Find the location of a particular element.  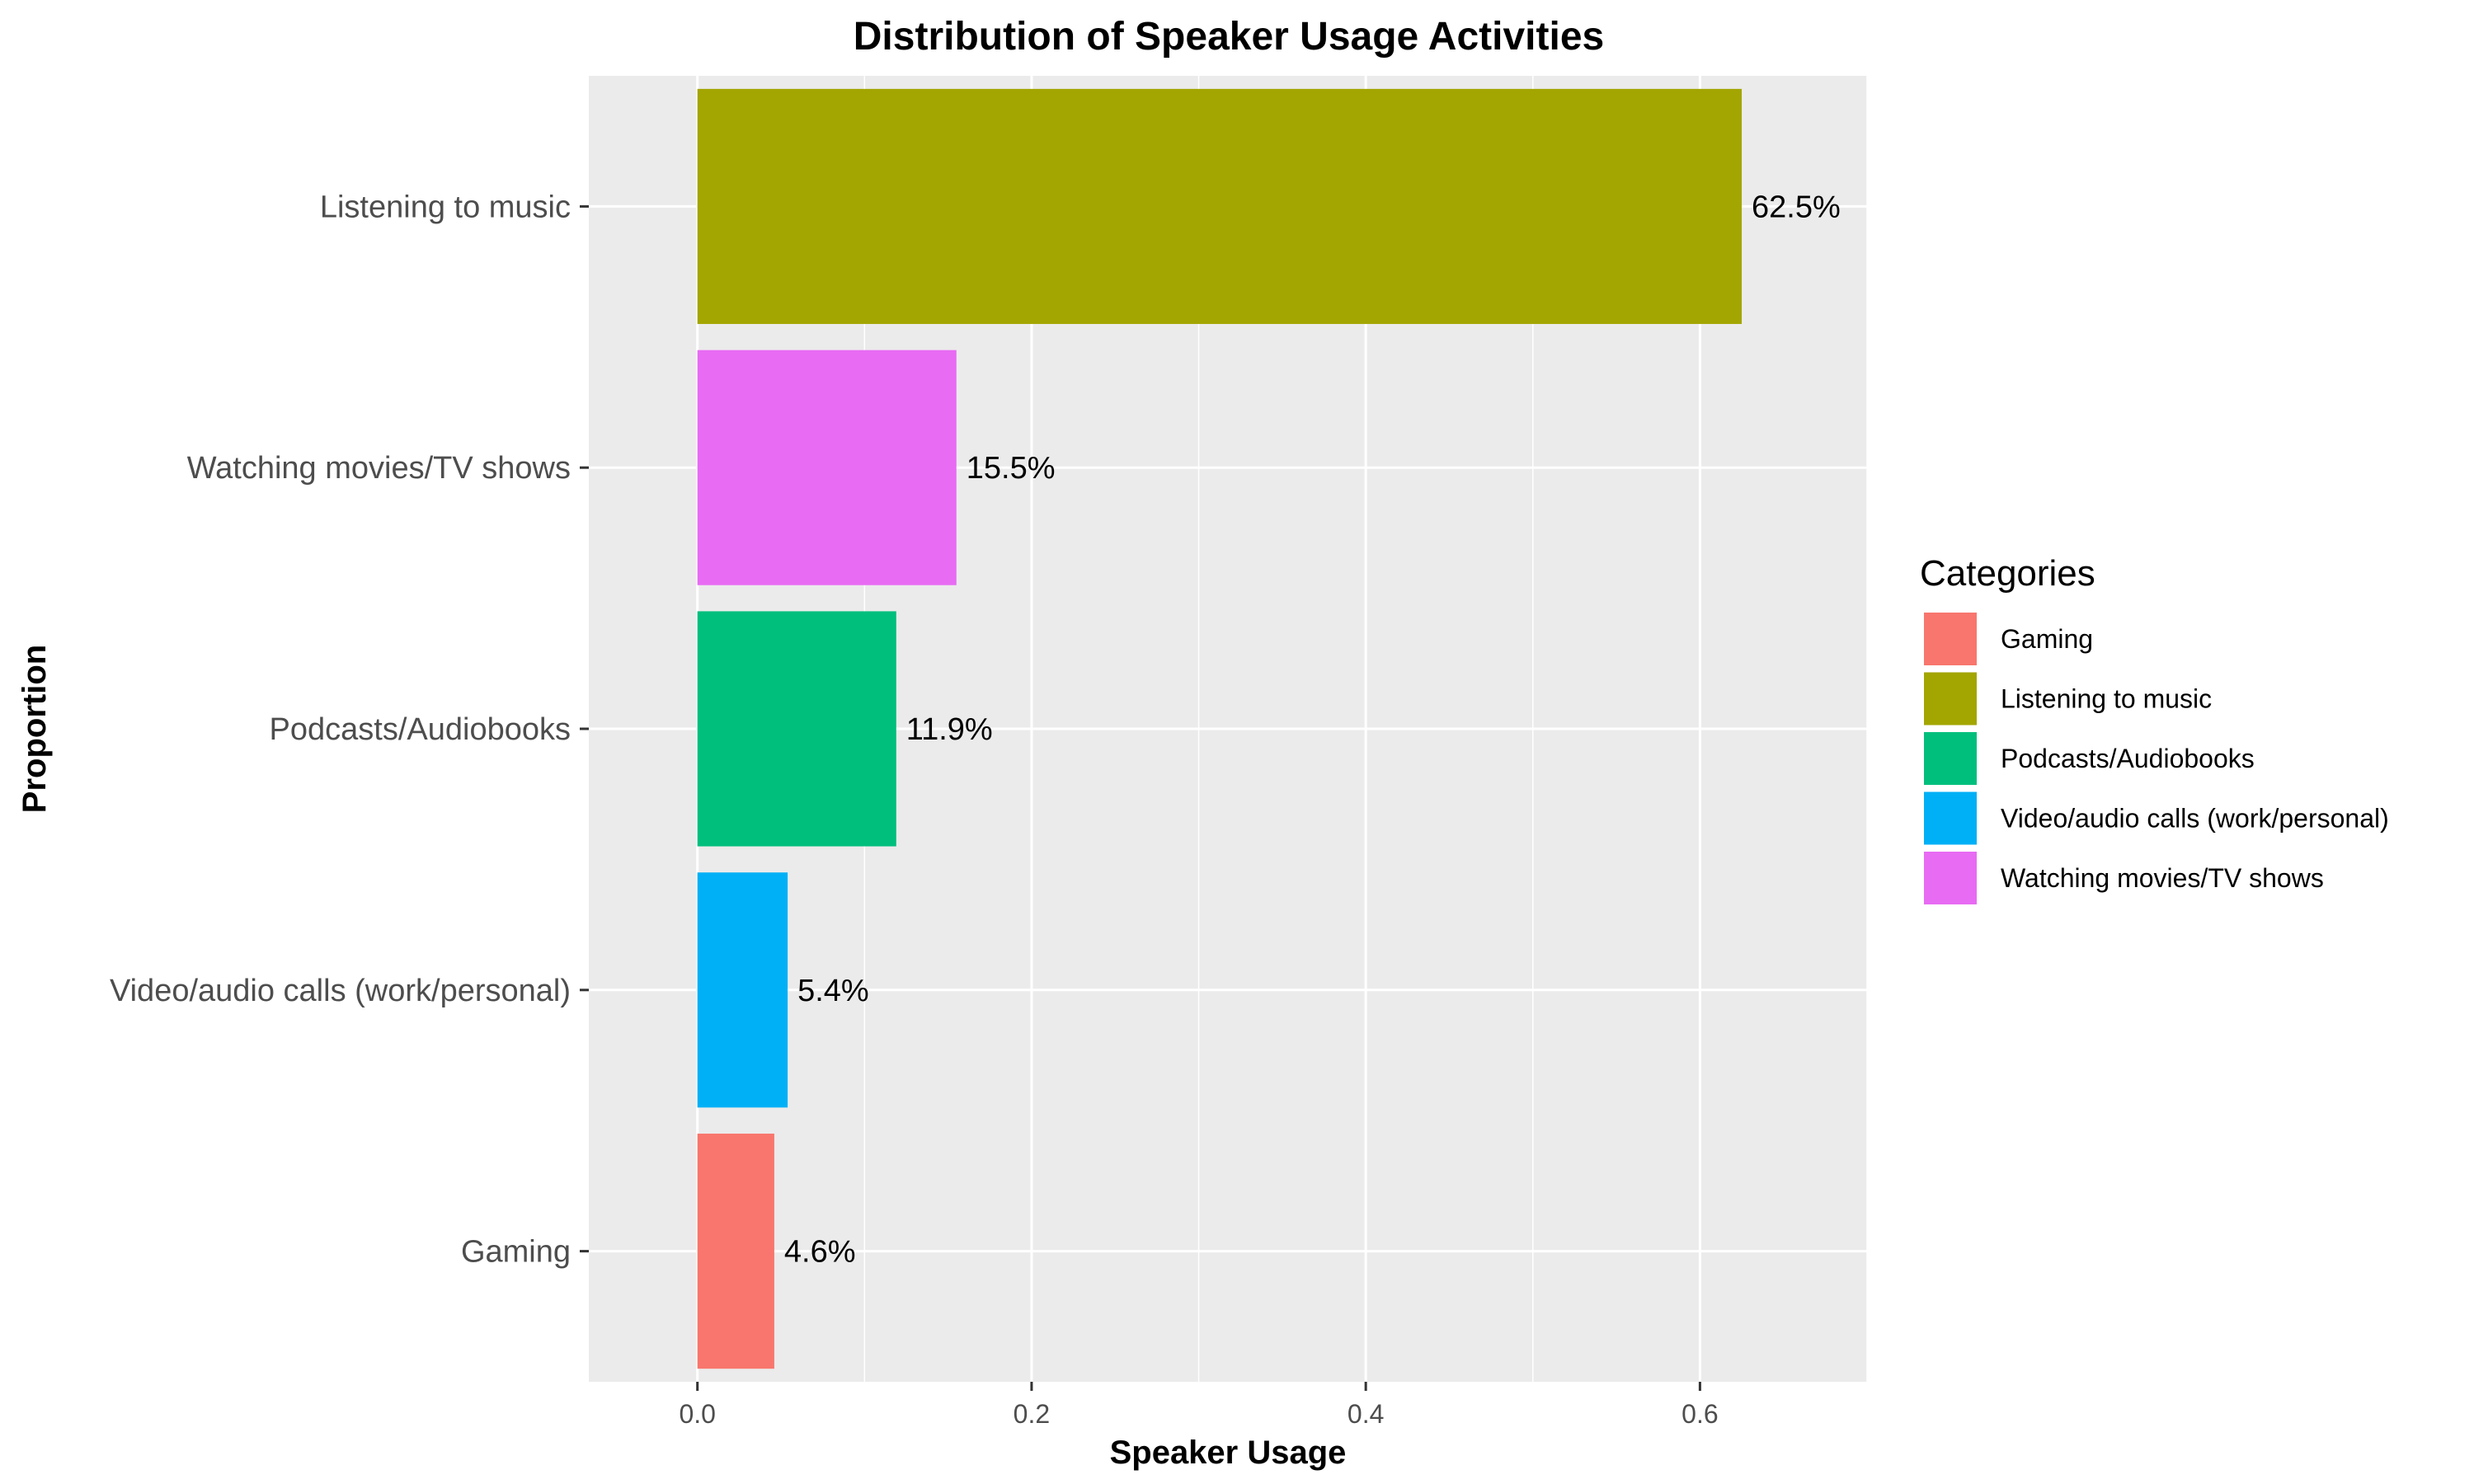

data-label: 15.5% is located at coordinates (1011, 468).